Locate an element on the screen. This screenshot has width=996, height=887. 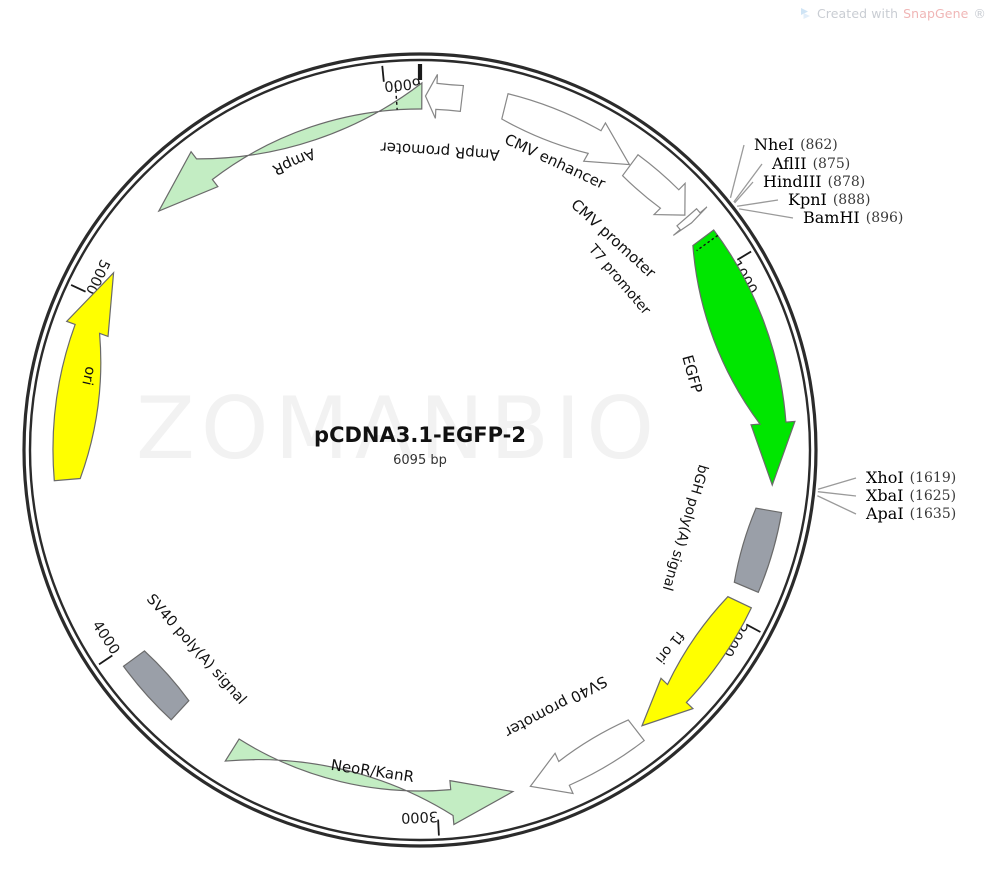
enzyme-site: XhoI (1619) is located at coordinates (911, 477).